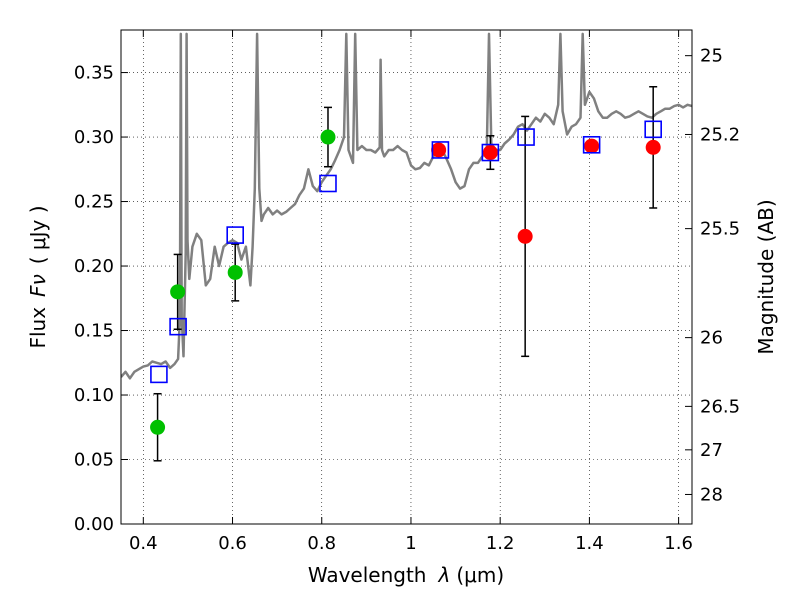 Image resolution: width=800 pixels, height=600 pixels. What do you see at coordinates (94, 73) in the screenshot?
I see `y-tick-label: 0.35` at bounding box center [94, 73].